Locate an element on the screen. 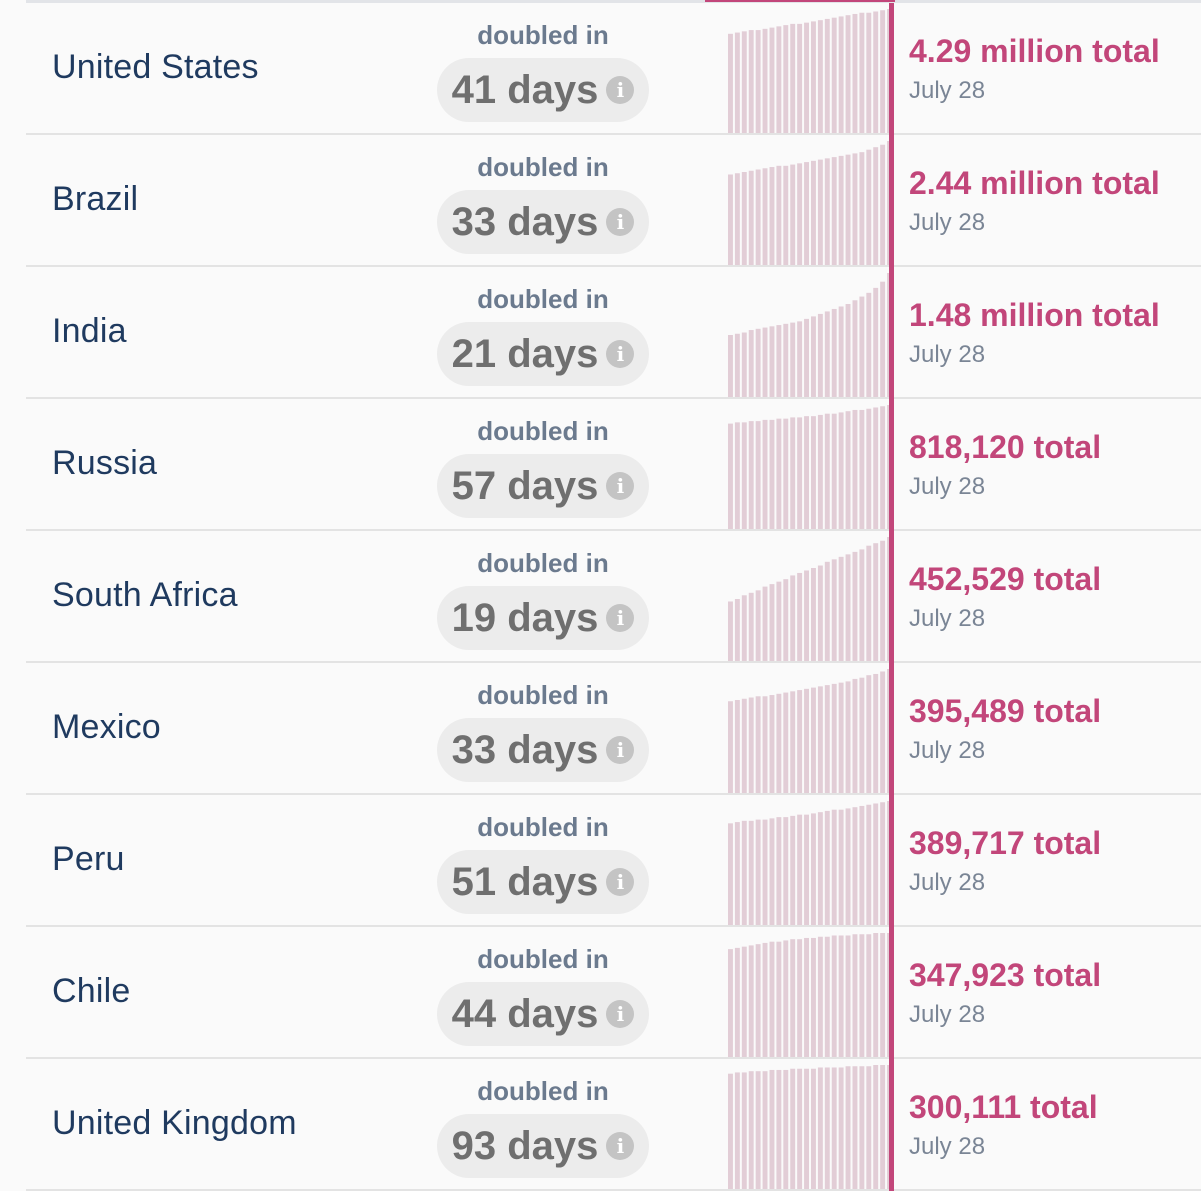 This screenshot has width=1201, height=1191. doubling-time-pill: 44 days i is located at coordinates (543, 1014).